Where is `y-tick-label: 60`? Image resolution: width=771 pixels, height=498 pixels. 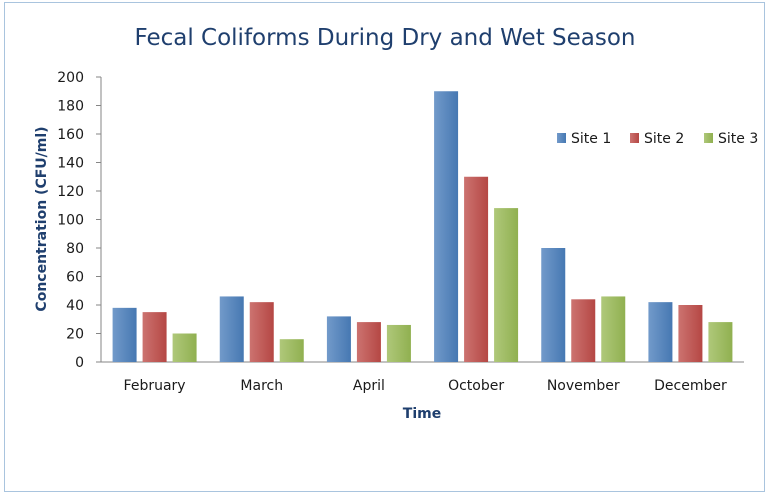 y-tick-label: 60 is located at coordinates (75, 278).